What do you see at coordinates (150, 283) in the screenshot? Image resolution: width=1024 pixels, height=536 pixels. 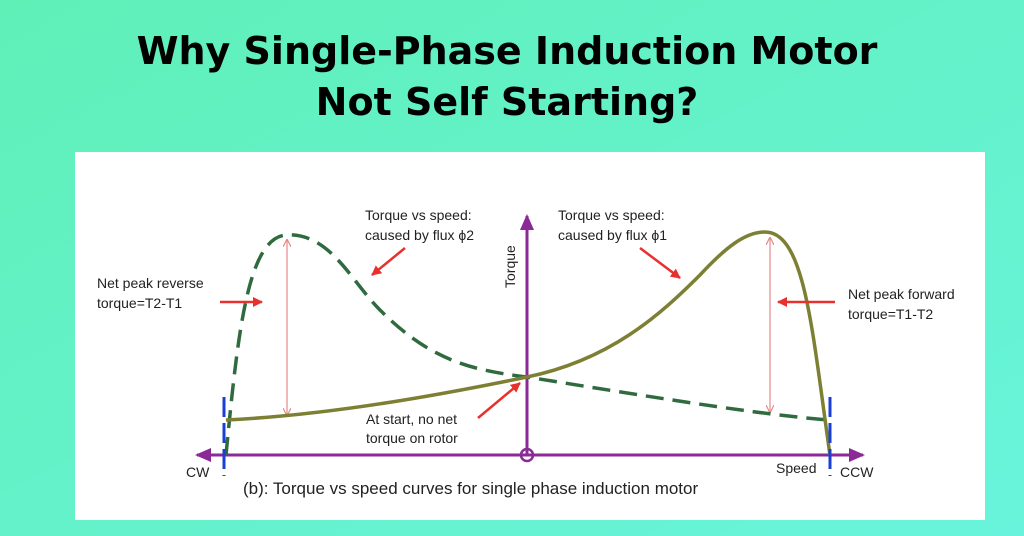 I see `reverse-label: Net peak reverse` at bounding box center [150, 283].